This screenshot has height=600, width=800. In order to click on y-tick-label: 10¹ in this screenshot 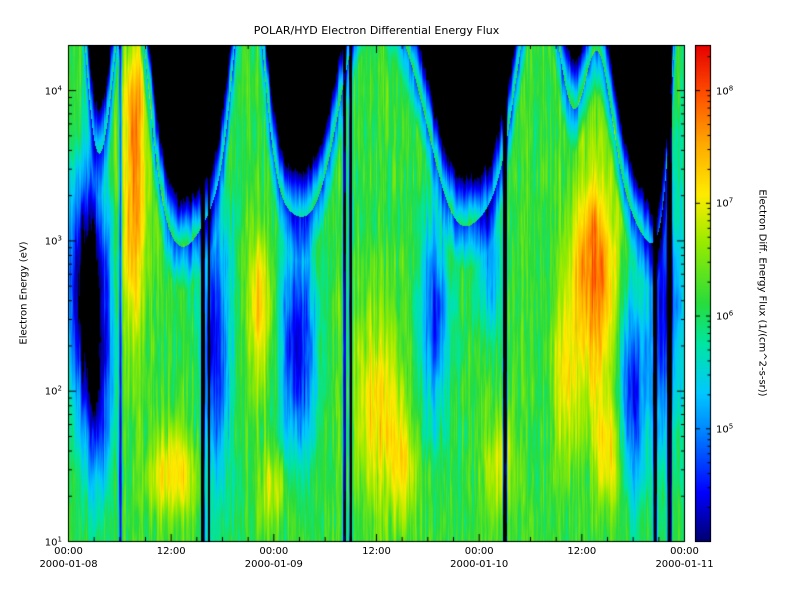, I will do `click(53, 541)`.